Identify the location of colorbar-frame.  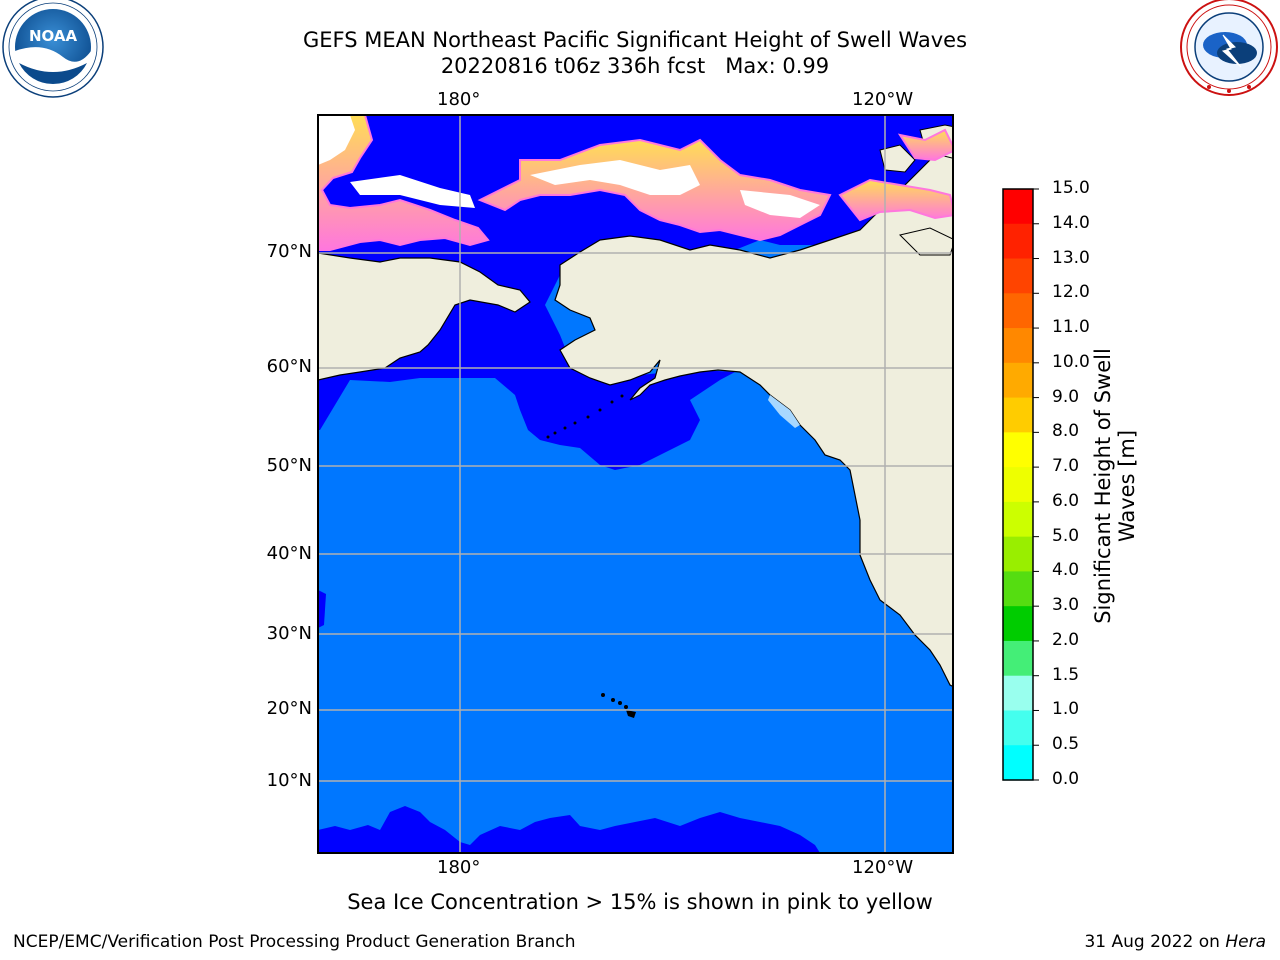
(1018, 484).